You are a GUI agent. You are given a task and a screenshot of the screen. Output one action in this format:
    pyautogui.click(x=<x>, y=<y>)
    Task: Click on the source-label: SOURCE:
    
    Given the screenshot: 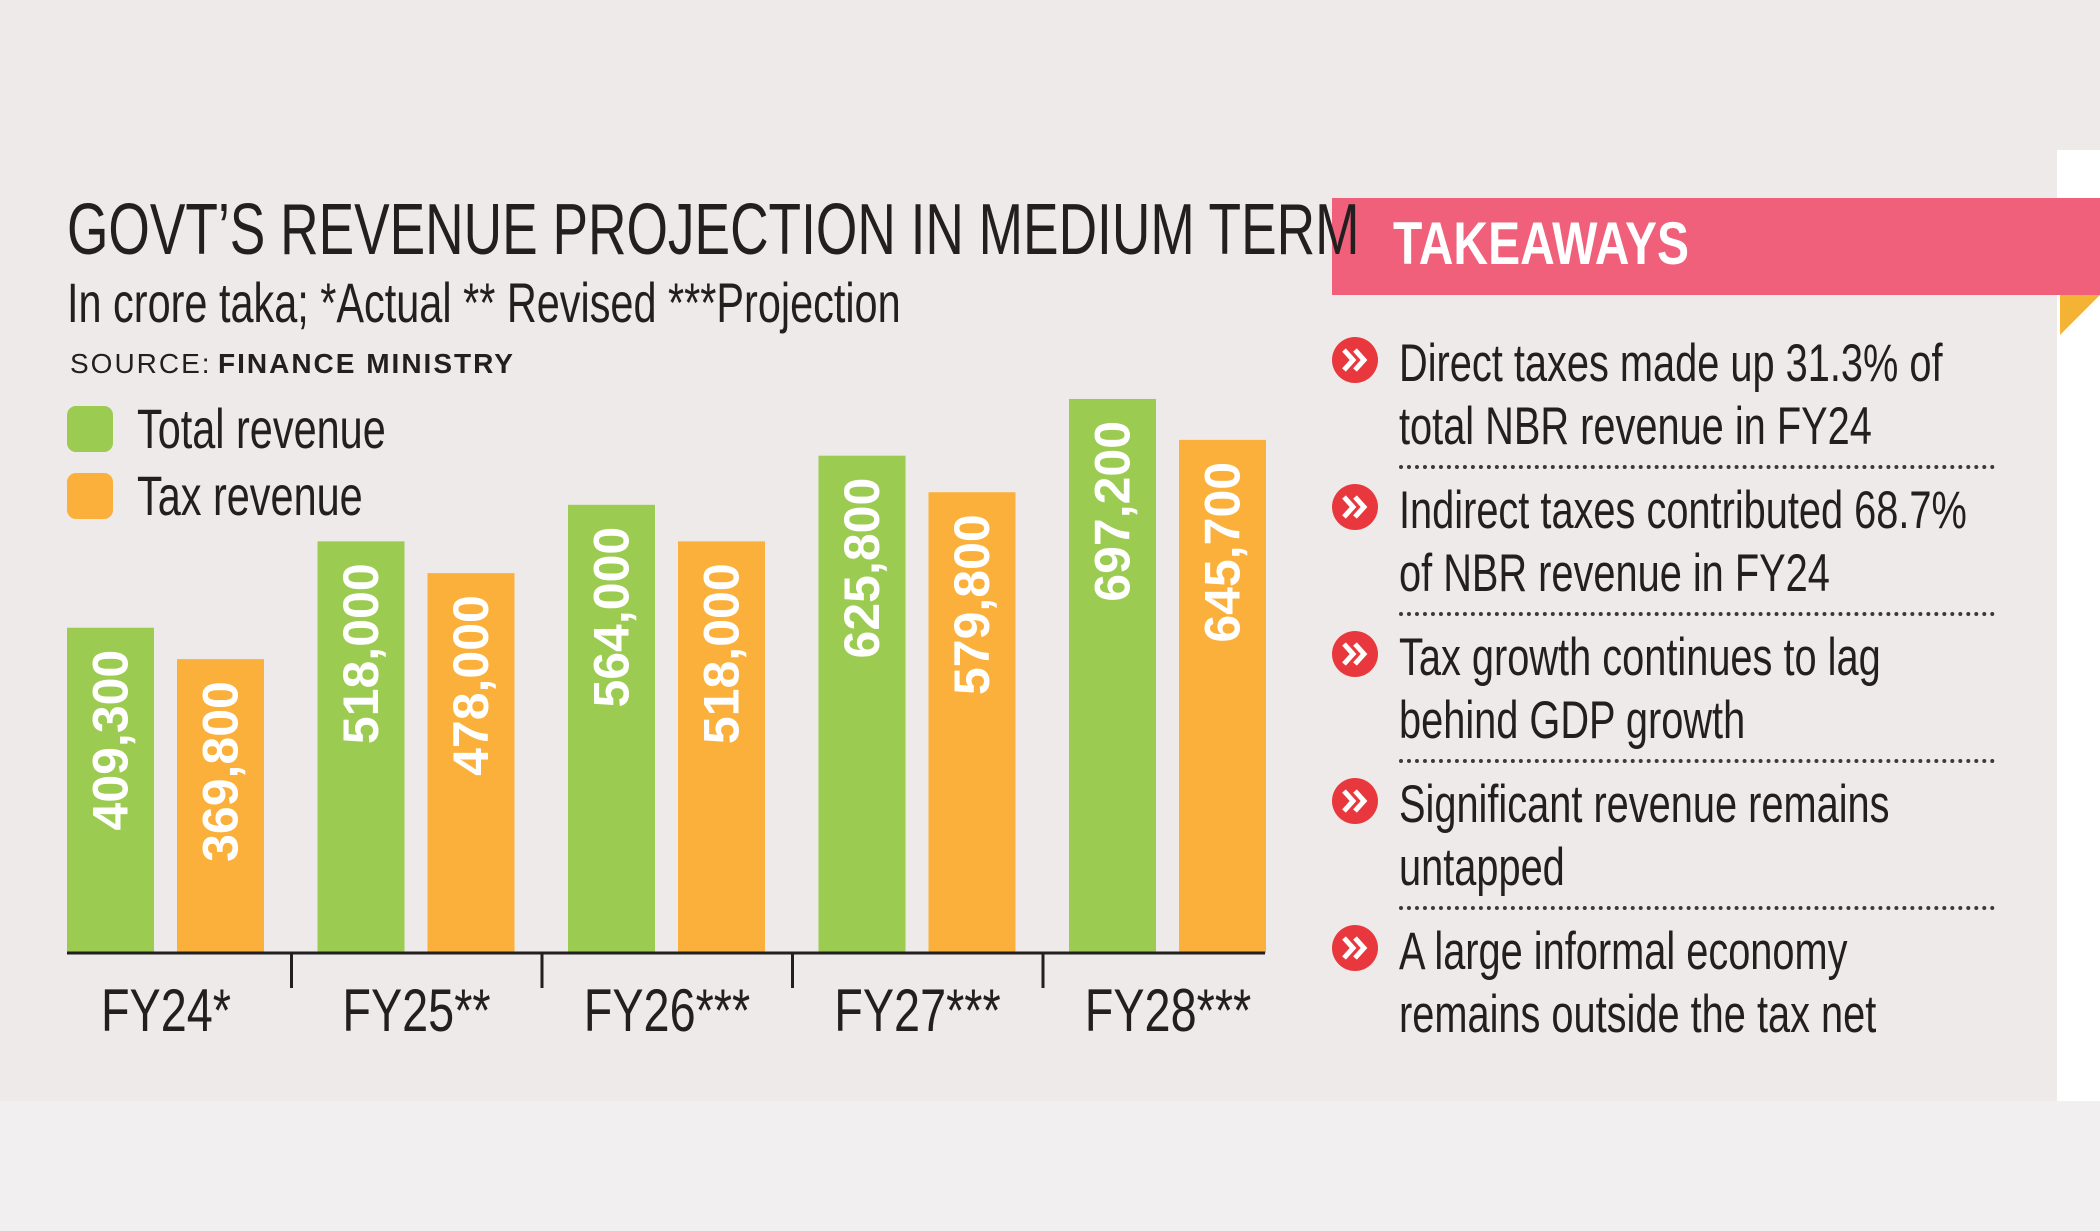 What is the action you would take?
    pyautogui.click(x=141, y=363)
    